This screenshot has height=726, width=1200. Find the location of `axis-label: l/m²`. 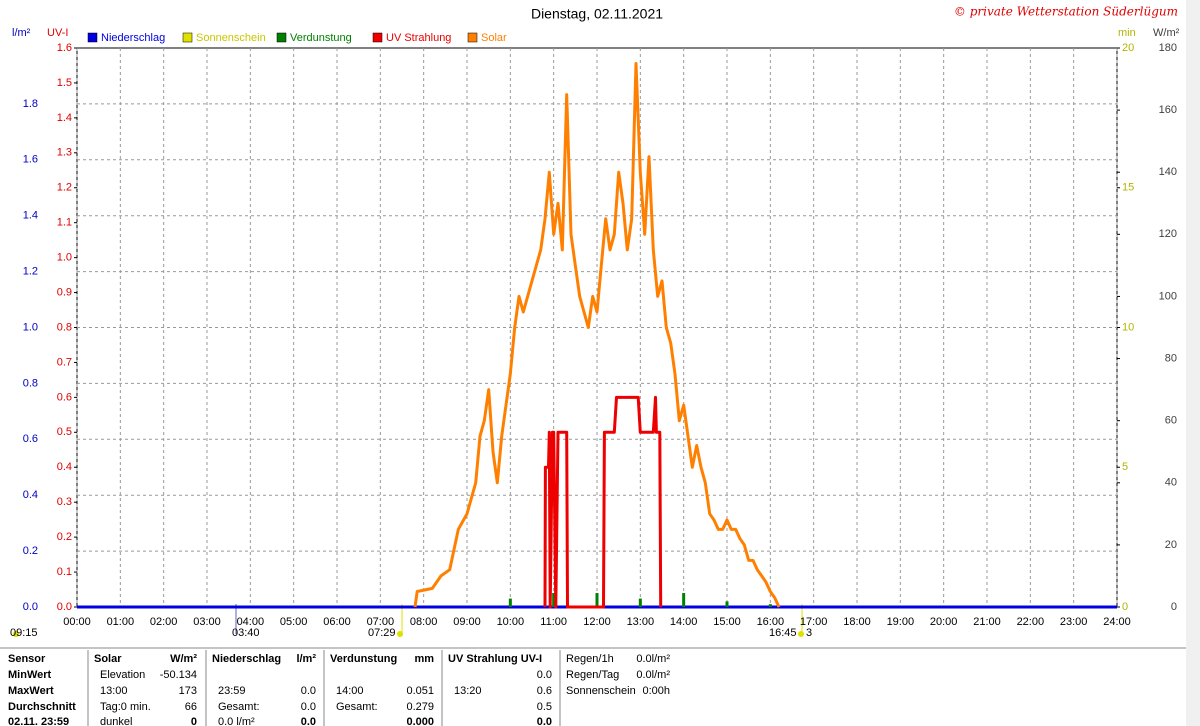

axis-label: l/m² is located at coordinates (21, 33).